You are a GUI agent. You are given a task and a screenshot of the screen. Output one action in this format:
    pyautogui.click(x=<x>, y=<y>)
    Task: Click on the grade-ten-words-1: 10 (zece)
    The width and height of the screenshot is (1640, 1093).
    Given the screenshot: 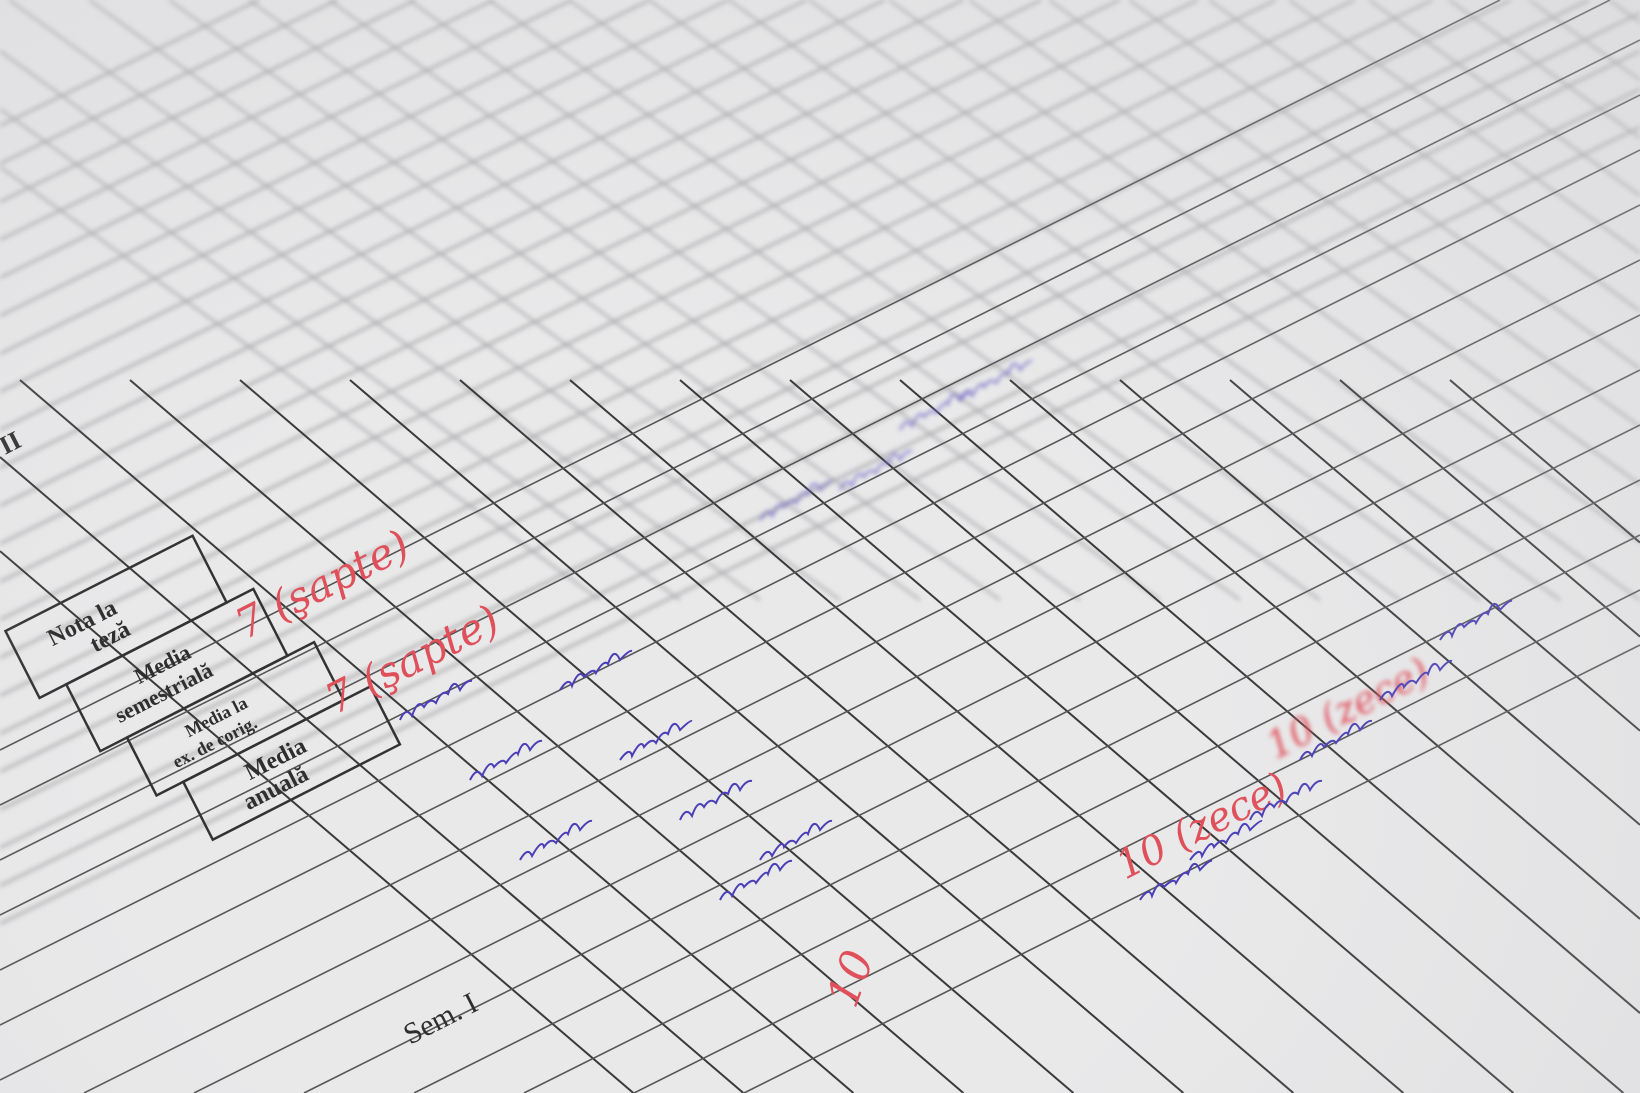 What is the action you would take?
    pyautogui.click(x=1202, y=826)
    